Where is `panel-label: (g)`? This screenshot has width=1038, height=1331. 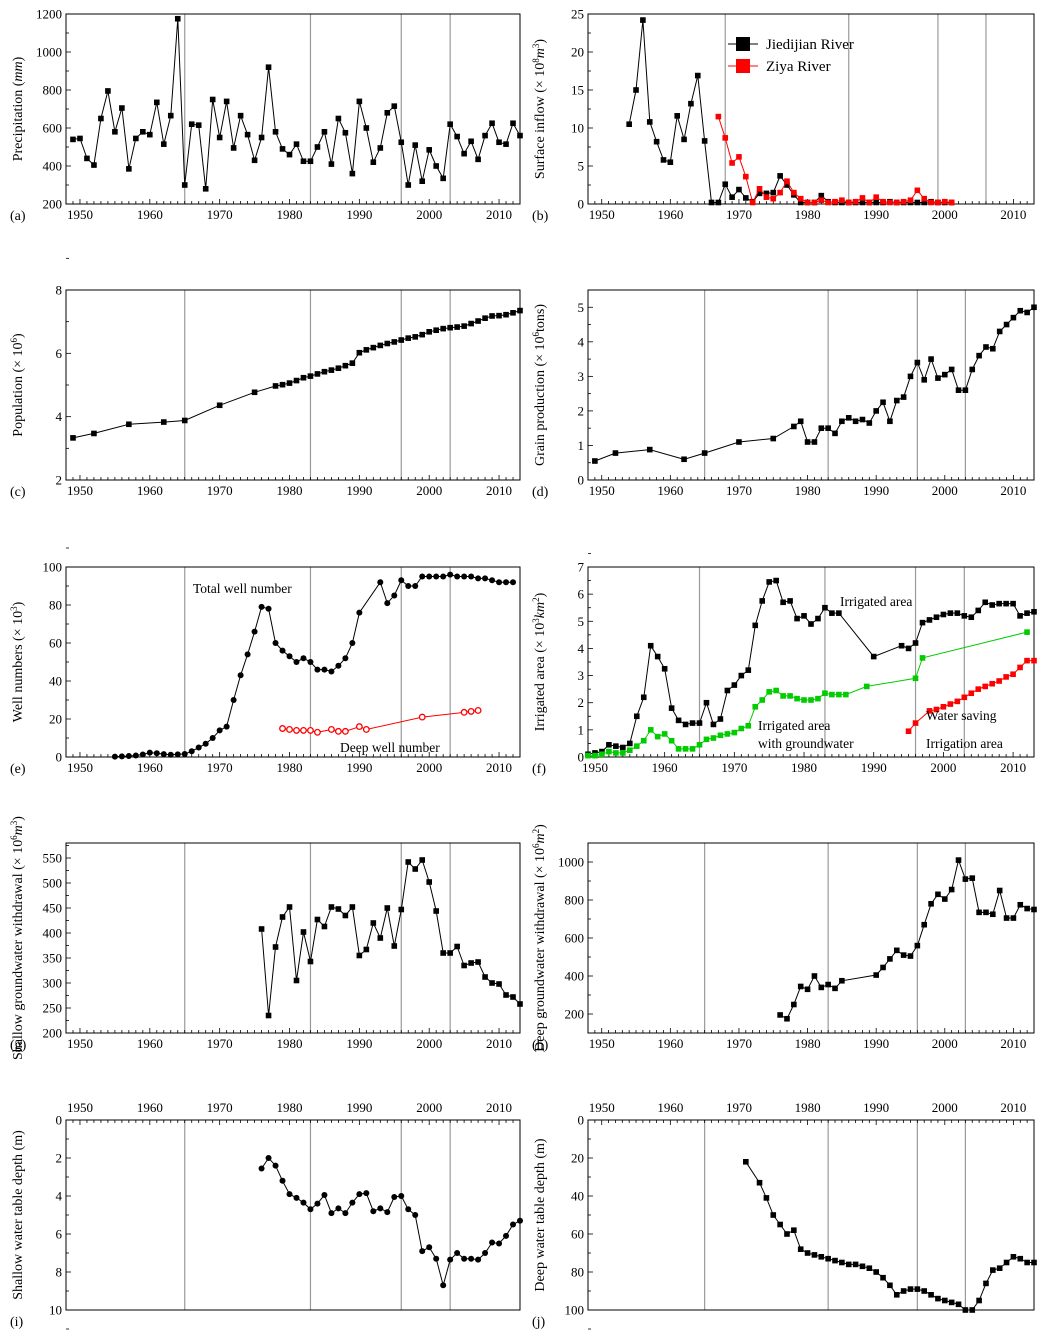
panel-label: (g) is located at coordinates (18, 1045).